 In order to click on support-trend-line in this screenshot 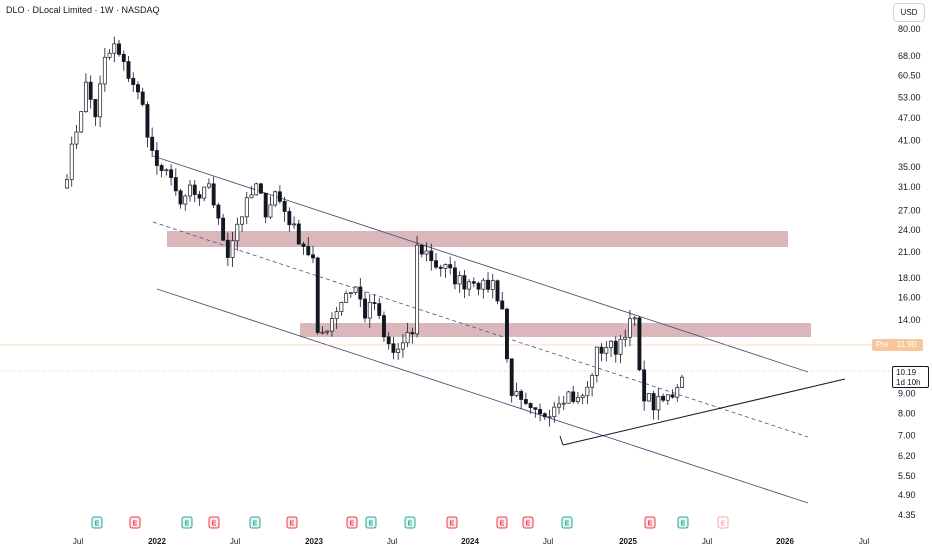, I will do `click(704, 412)`.